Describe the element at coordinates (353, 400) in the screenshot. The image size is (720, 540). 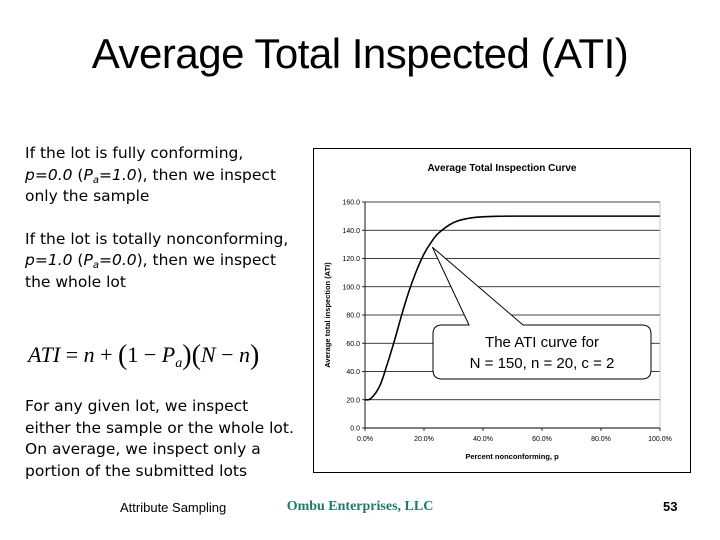
I see `y-tick-label: 20.0` at that location.